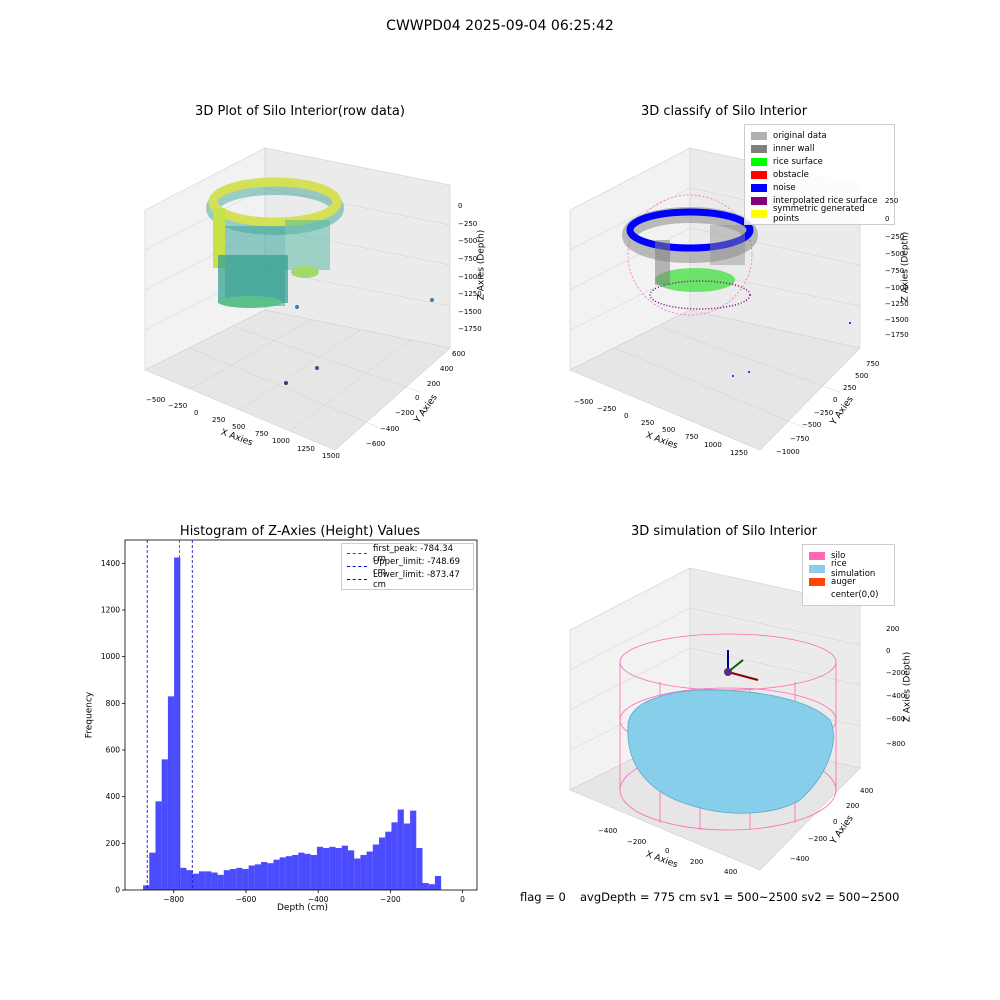 The height and width of the screenshot is (1000, 1000). I want to click on simulation-ytick: 0, so click(835, 822).